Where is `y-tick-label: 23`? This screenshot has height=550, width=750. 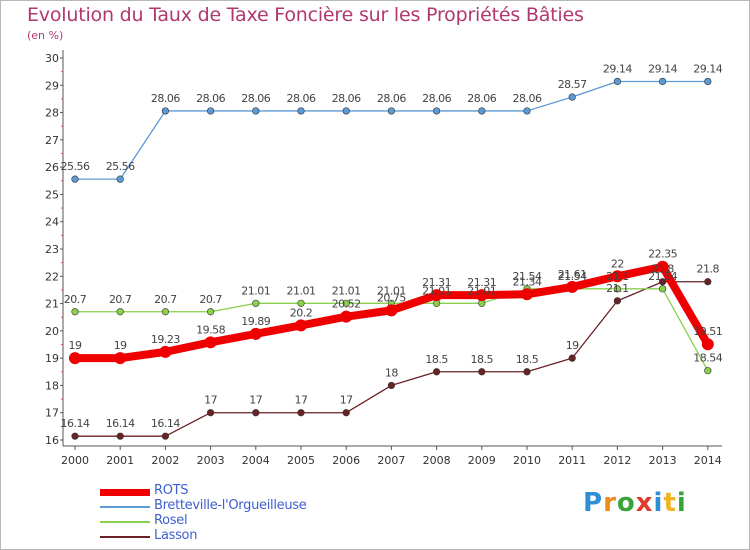 y-tick-label: 23 is located at coordinates (52, 249).